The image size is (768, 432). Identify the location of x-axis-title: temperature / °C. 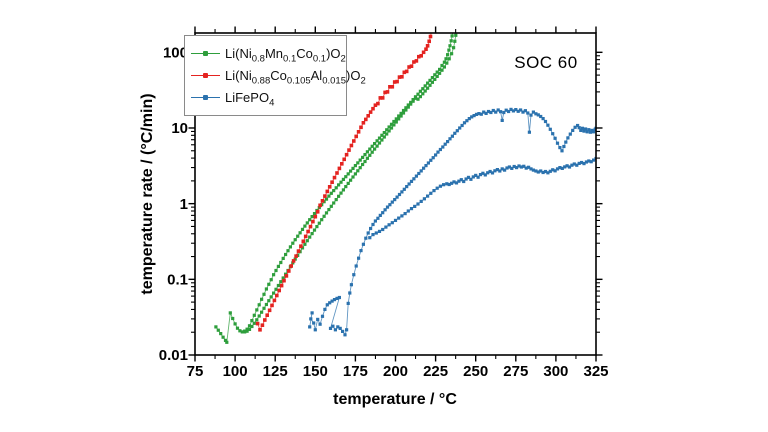
(395, 399).